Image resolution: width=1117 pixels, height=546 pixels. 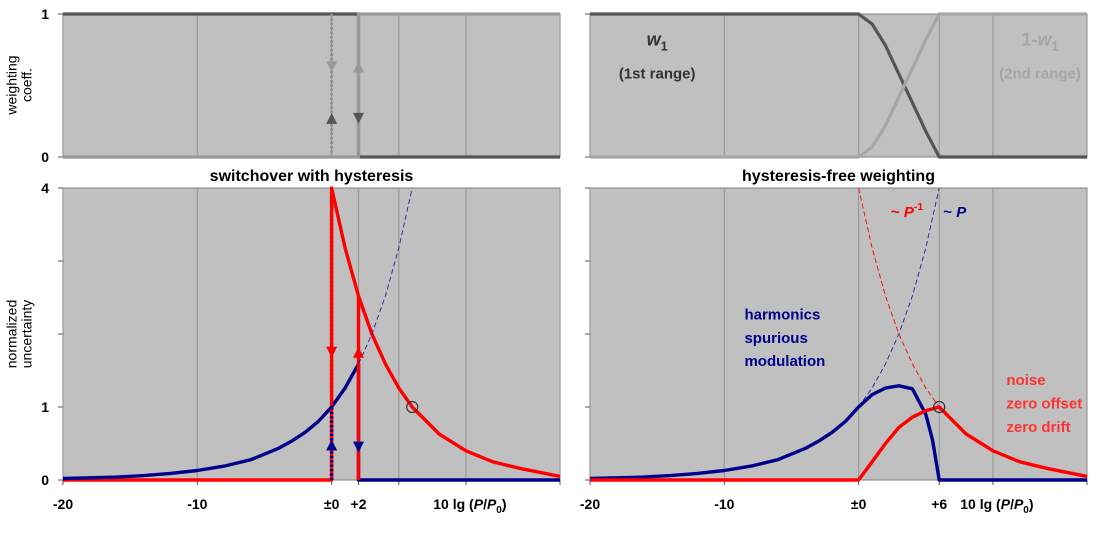 What do you see at coordinates (12, 334) in the screenshot?
I see `y-axis-label: normalized` at bounding box center [12, 334].